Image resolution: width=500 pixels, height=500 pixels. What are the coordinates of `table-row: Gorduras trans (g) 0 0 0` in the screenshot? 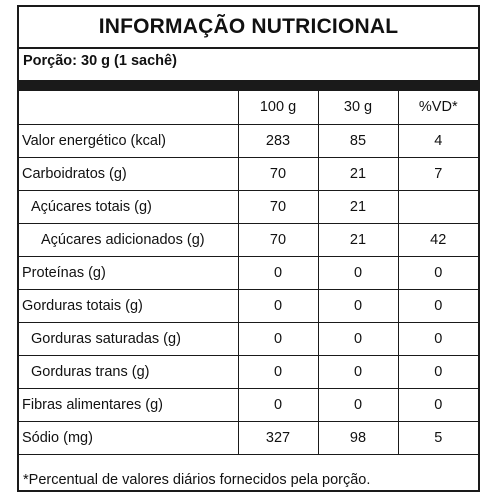 It's located at (248, 371).